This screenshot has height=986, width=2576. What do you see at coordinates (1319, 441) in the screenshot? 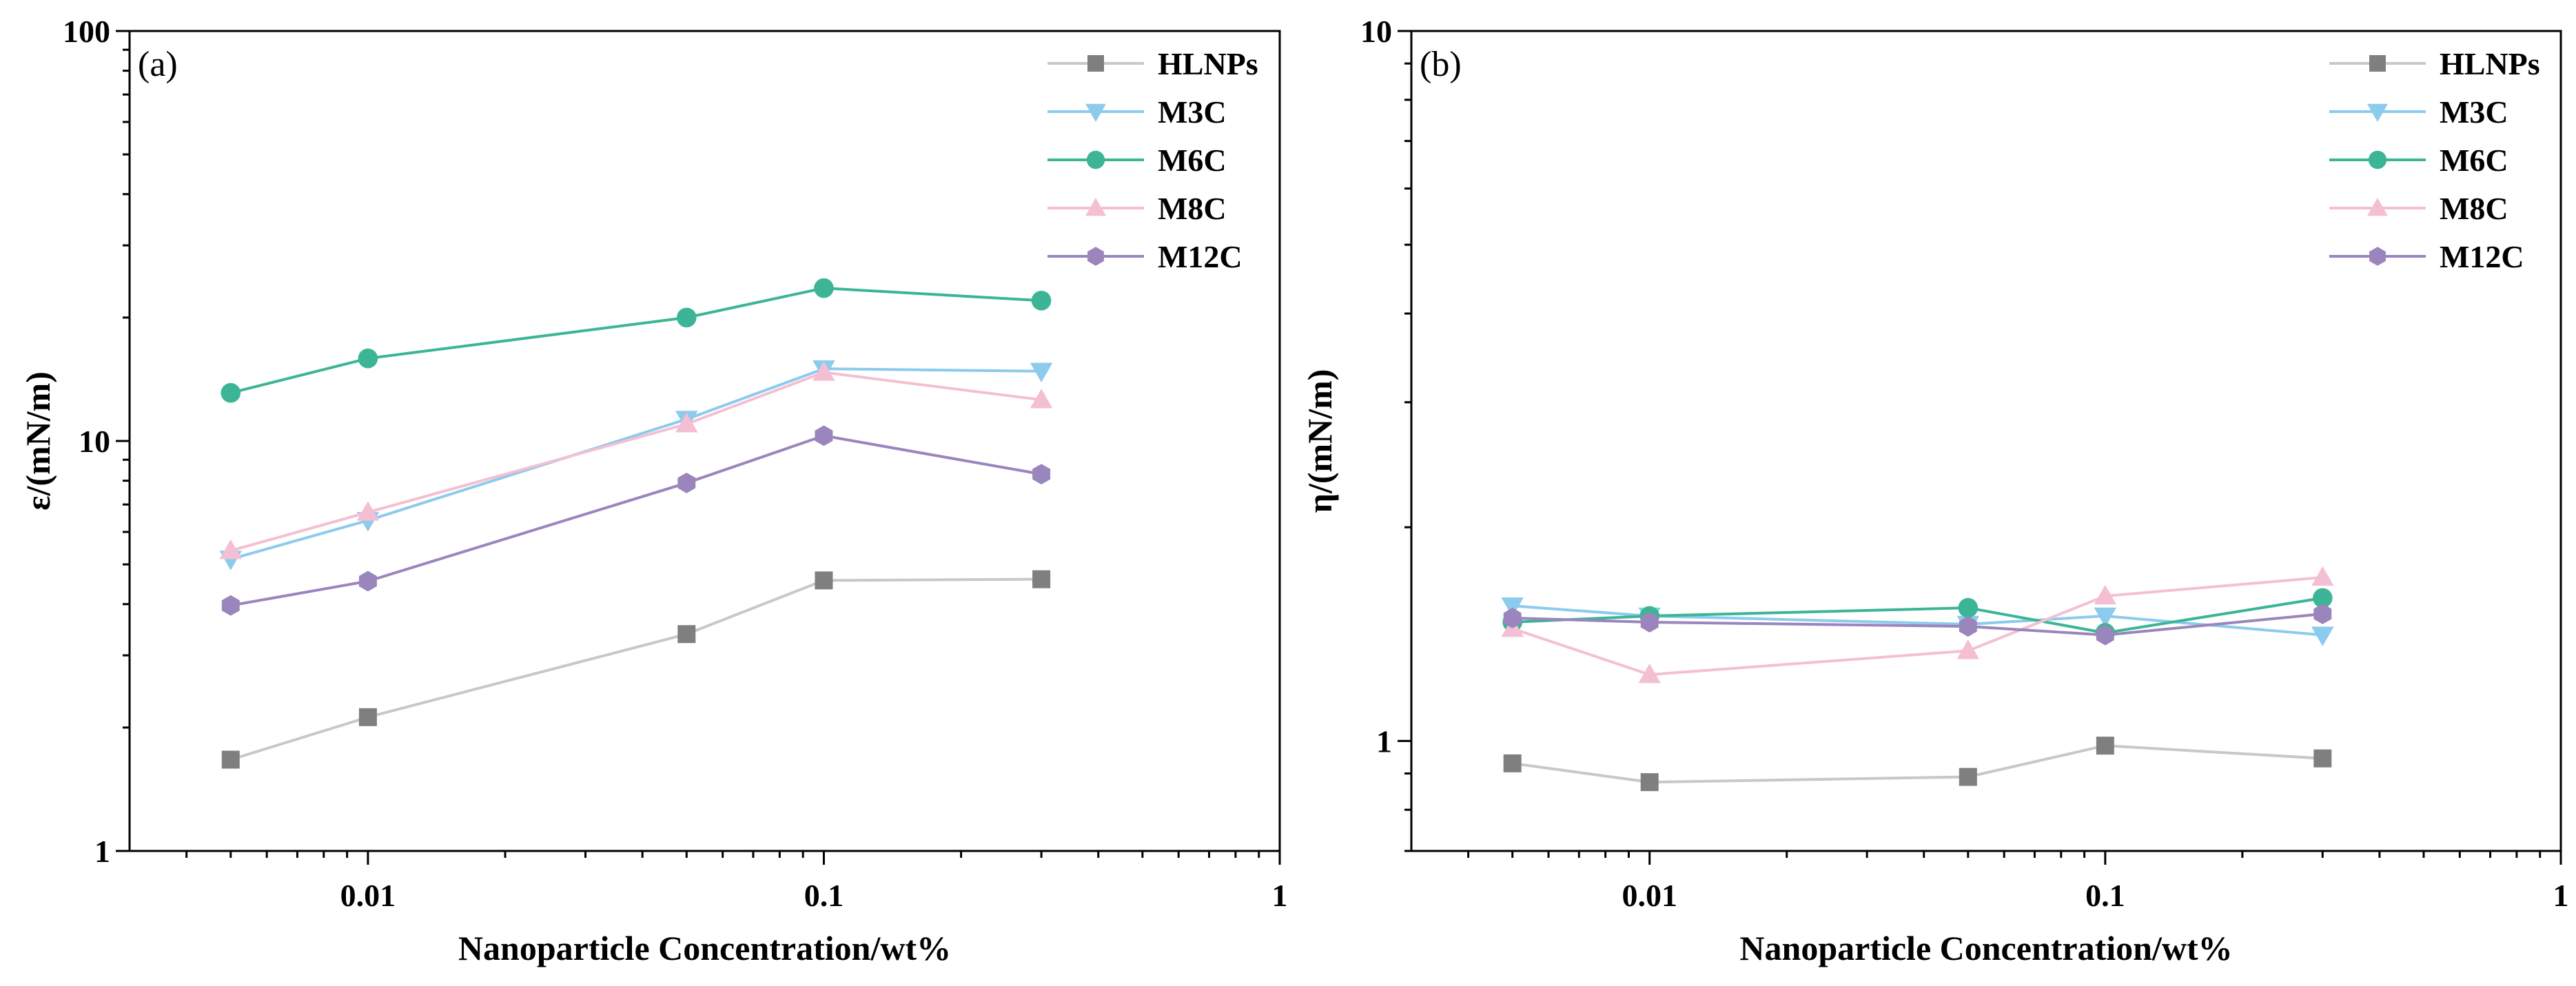
I see `y-axis-title: η/(mN/m)` at bounding box center [1319, 441].